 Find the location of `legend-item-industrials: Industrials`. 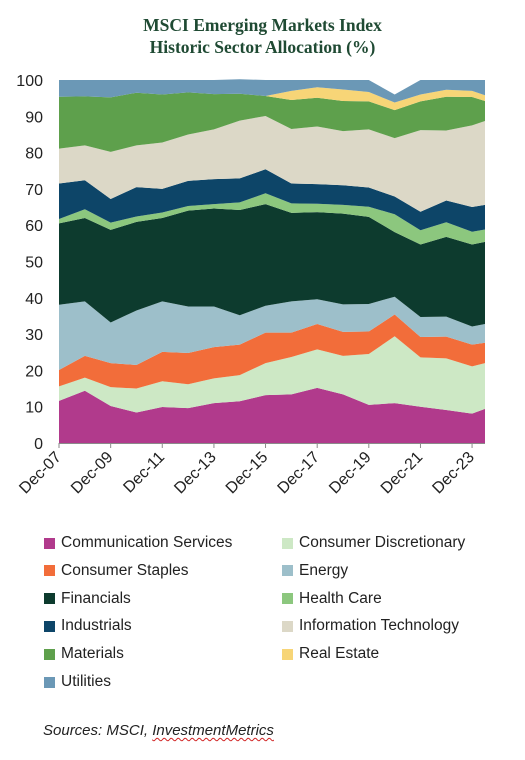

legend-item-industrials: Industrials is located at coordinates (88, 626).